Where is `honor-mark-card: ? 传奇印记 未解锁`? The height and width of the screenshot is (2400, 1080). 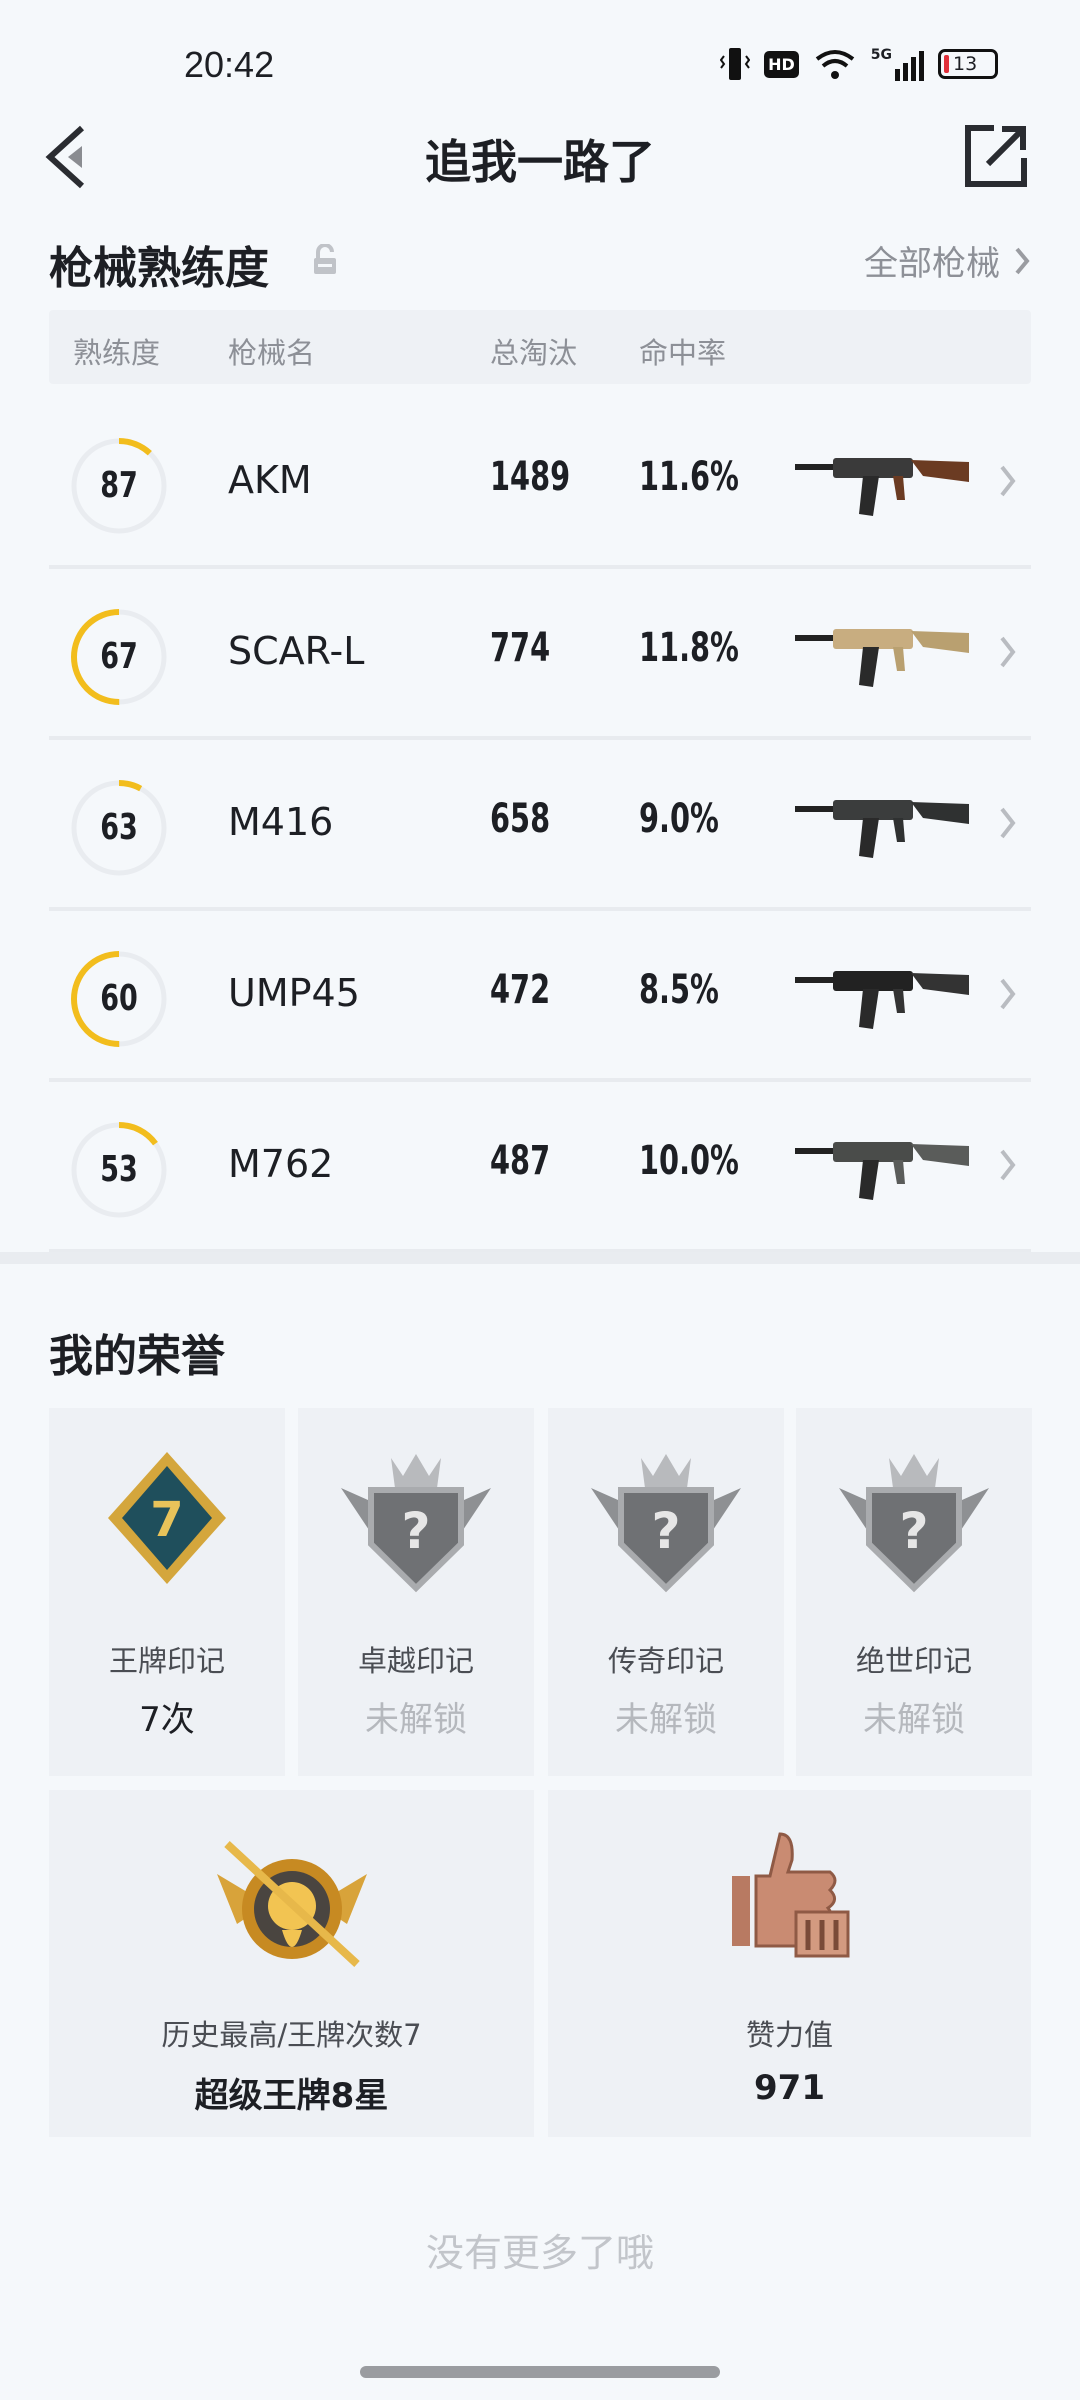 honor-mark-card: ? 传奇印记 未解锁 is located at coordinates (666, 1592).